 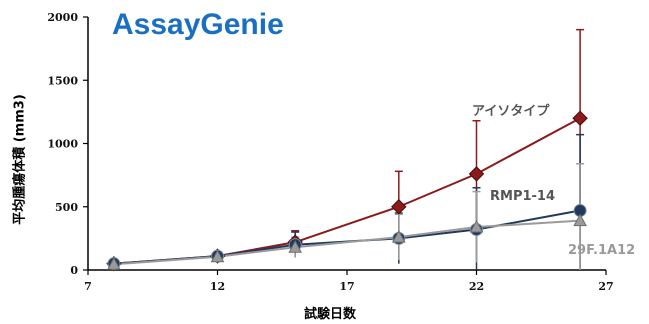 I want to click on series-label-isotype: アイソタイプ, so click(x=511, y=111).